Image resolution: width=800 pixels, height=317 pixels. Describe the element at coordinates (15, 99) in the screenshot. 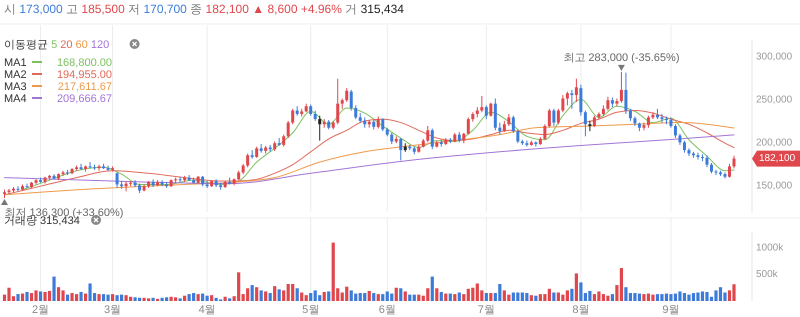

I see `legend-label: MA4` at that location.